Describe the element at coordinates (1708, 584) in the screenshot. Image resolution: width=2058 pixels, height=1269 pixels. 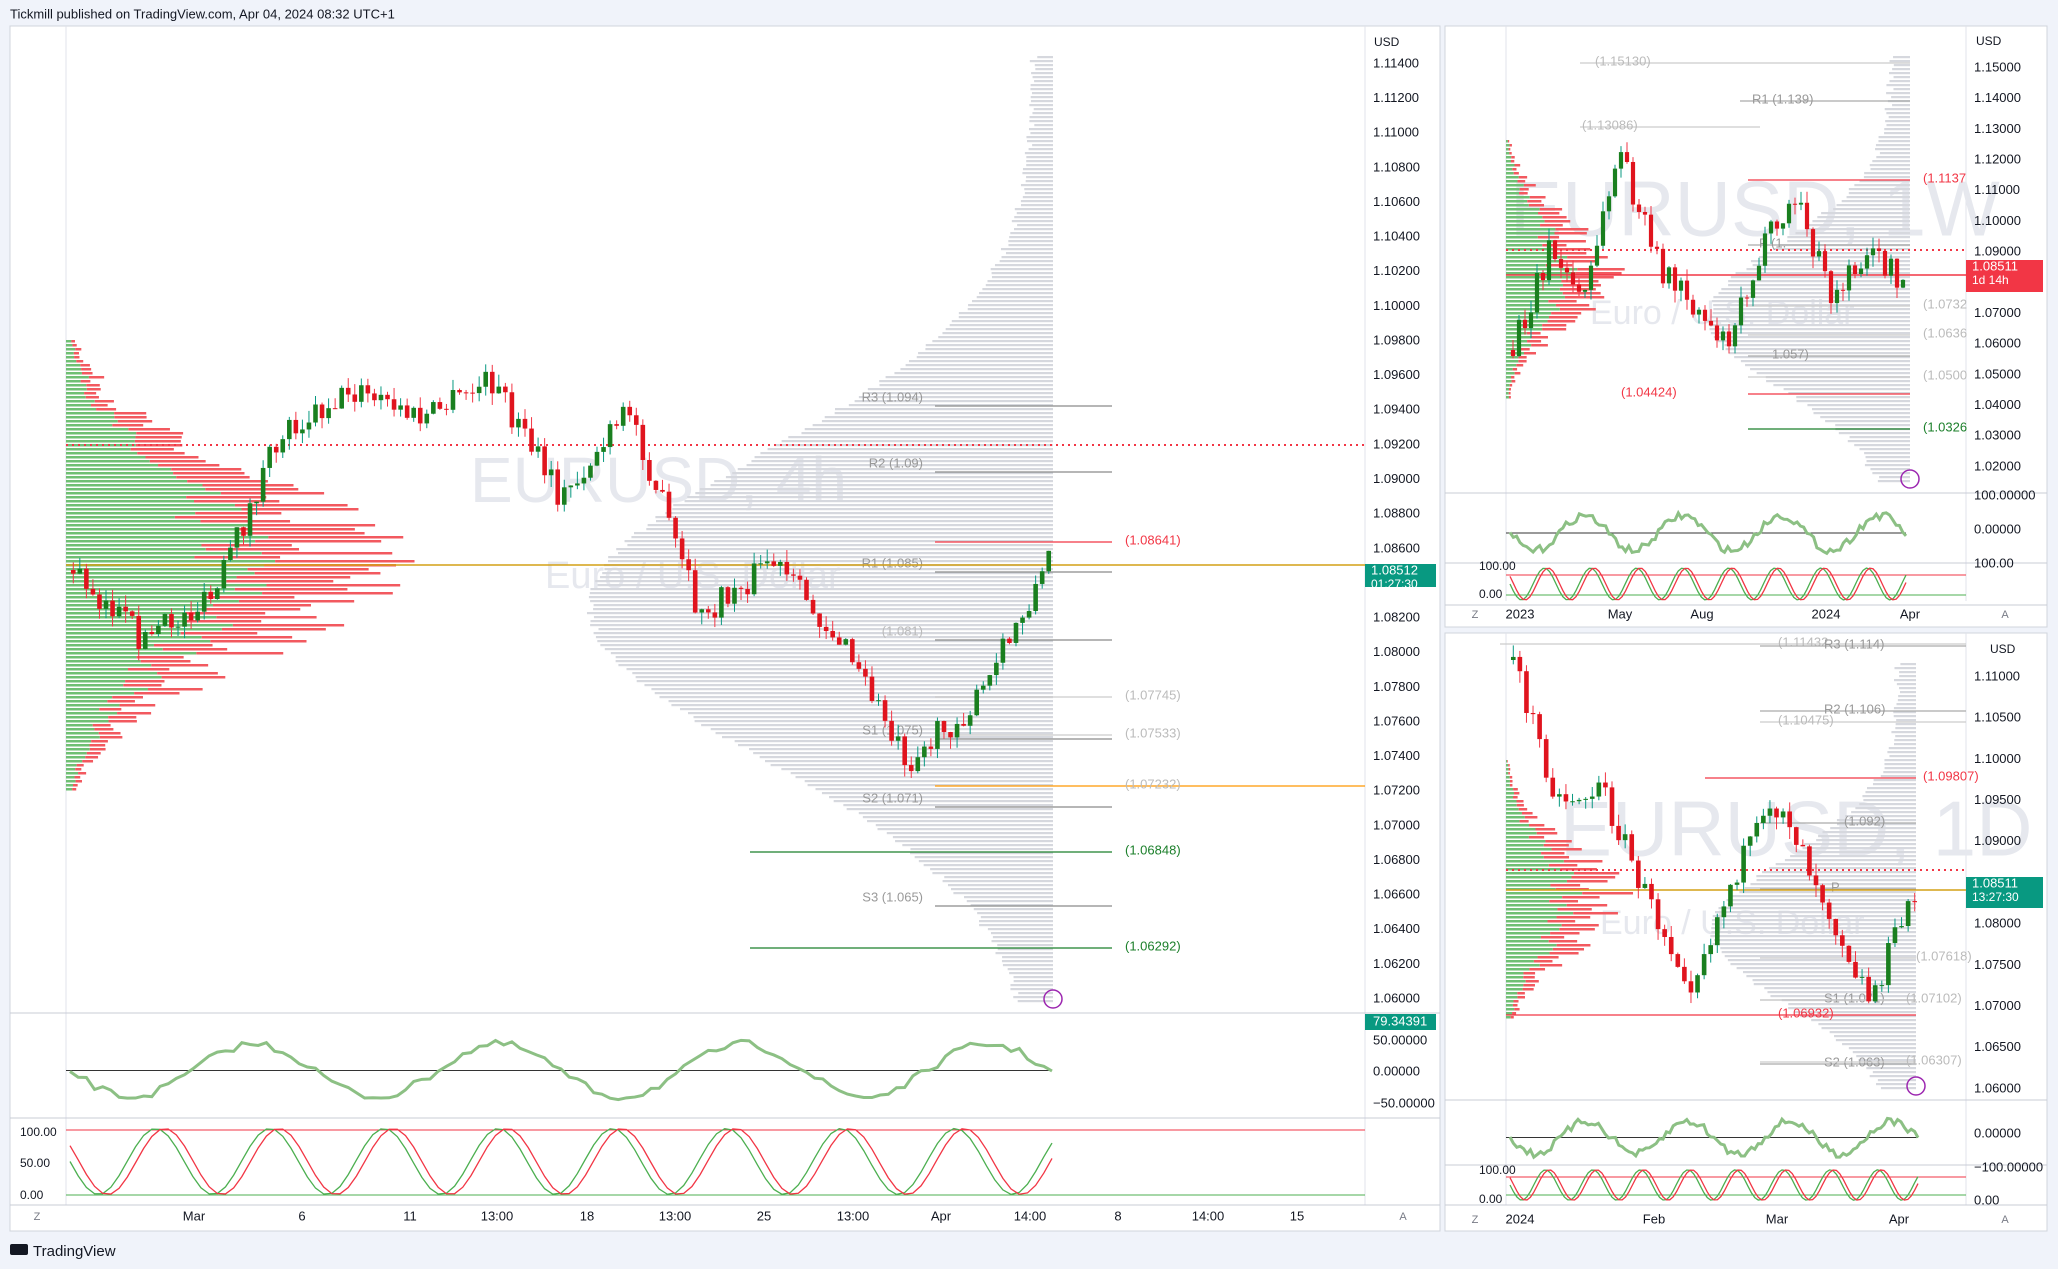
I see `stoch-d` at that location.